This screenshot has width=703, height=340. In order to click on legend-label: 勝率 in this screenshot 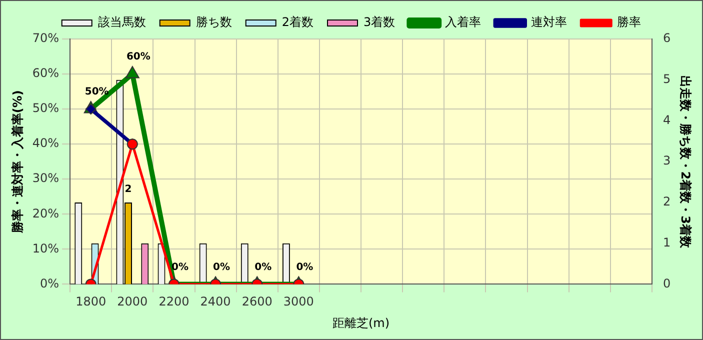, I will do `click(629, 22)`.